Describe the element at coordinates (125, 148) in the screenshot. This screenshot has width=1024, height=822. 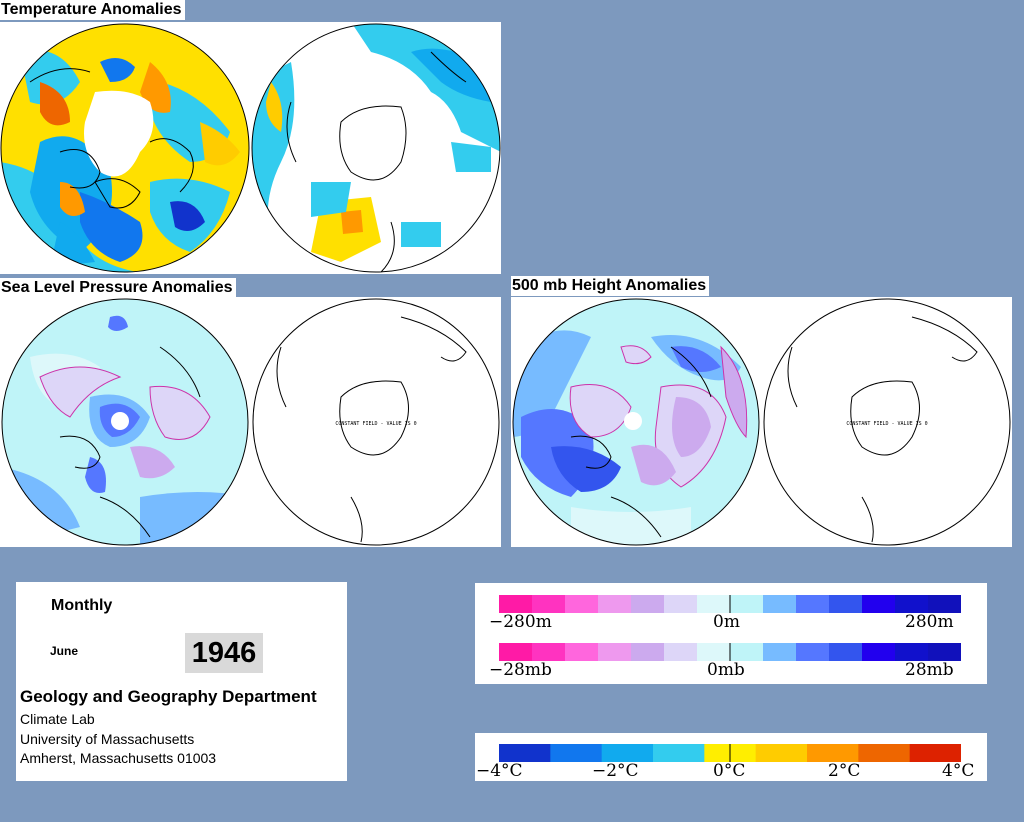
I see `temperature-globe-north` at that location.